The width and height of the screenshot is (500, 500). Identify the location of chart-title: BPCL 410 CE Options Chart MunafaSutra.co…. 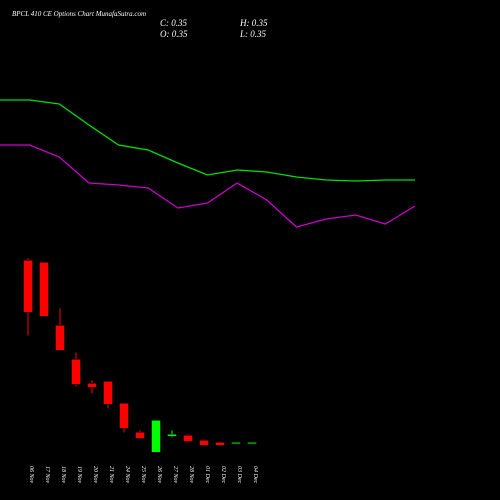
(79, 14).